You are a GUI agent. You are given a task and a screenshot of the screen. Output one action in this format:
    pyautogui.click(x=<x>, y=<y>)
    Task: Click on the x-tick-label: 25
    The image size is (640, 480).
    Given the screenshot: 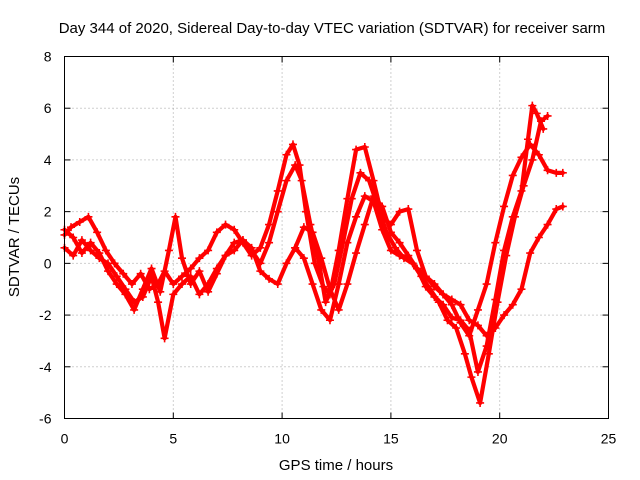 What is the action you would take?
    pyautogui.click(x=609, y=439)
    